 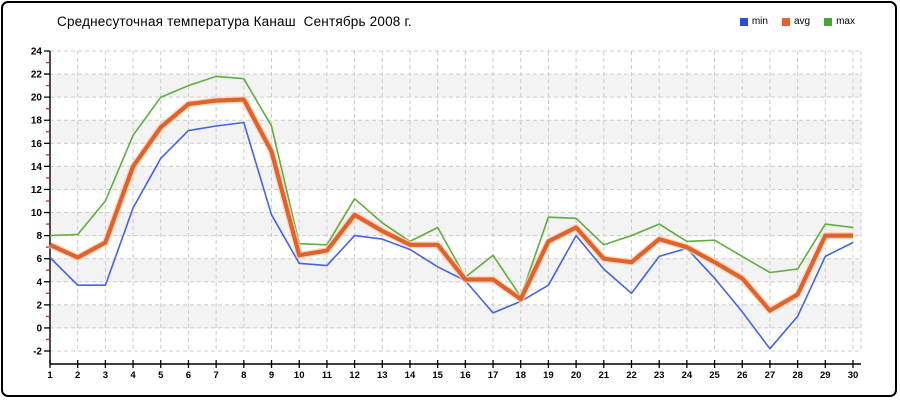 I want to click on x-tick-label: 29, so click(x=825, y=375).